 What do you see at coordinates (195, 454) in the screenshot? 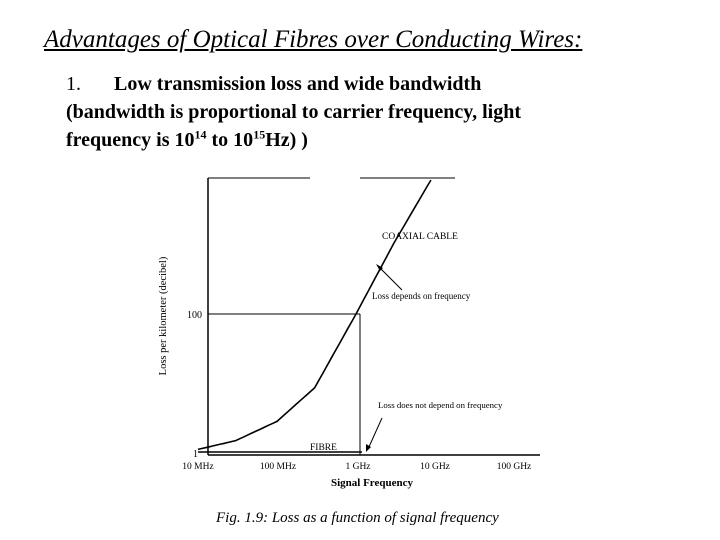
I see `y-tick-1: 1` at bounding box center [195, 454].